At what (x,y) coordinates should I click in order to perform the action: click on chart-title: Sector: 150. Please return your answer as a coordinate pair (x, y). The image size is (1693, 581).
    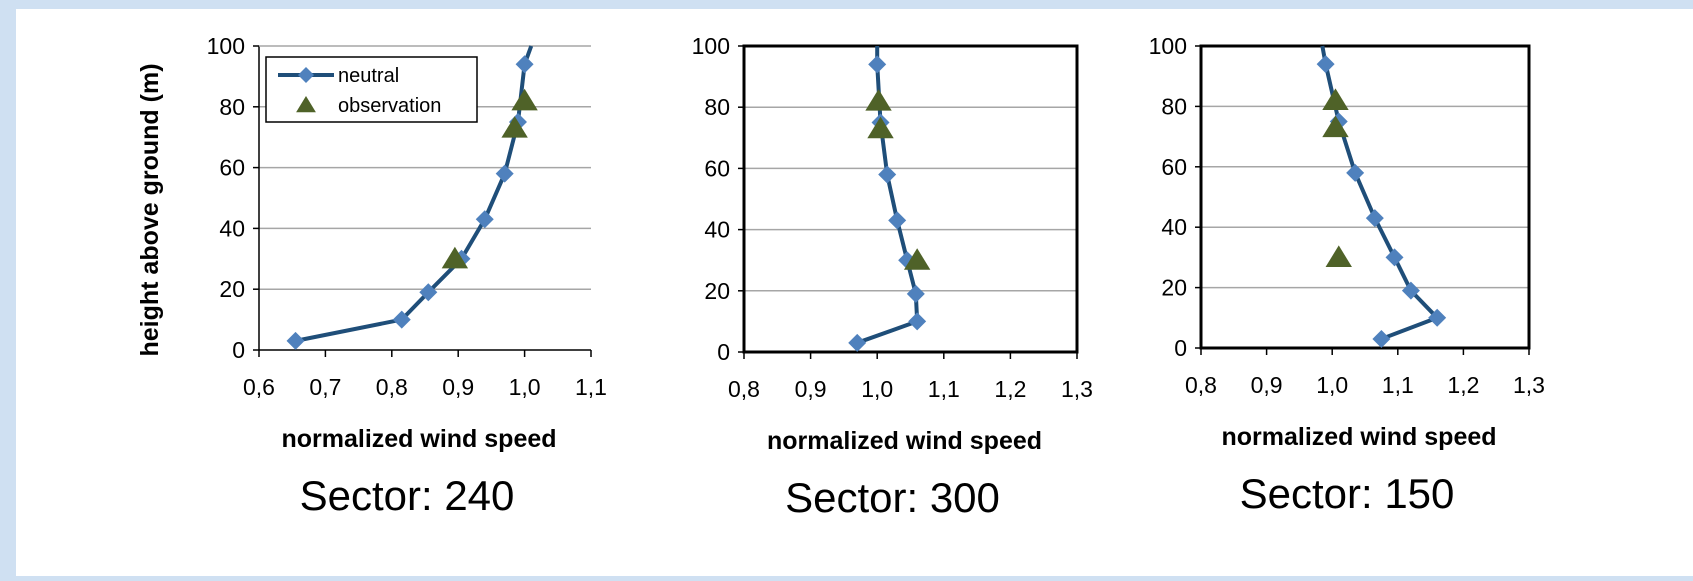
    Looking at the image, I should click on (1347, 493).